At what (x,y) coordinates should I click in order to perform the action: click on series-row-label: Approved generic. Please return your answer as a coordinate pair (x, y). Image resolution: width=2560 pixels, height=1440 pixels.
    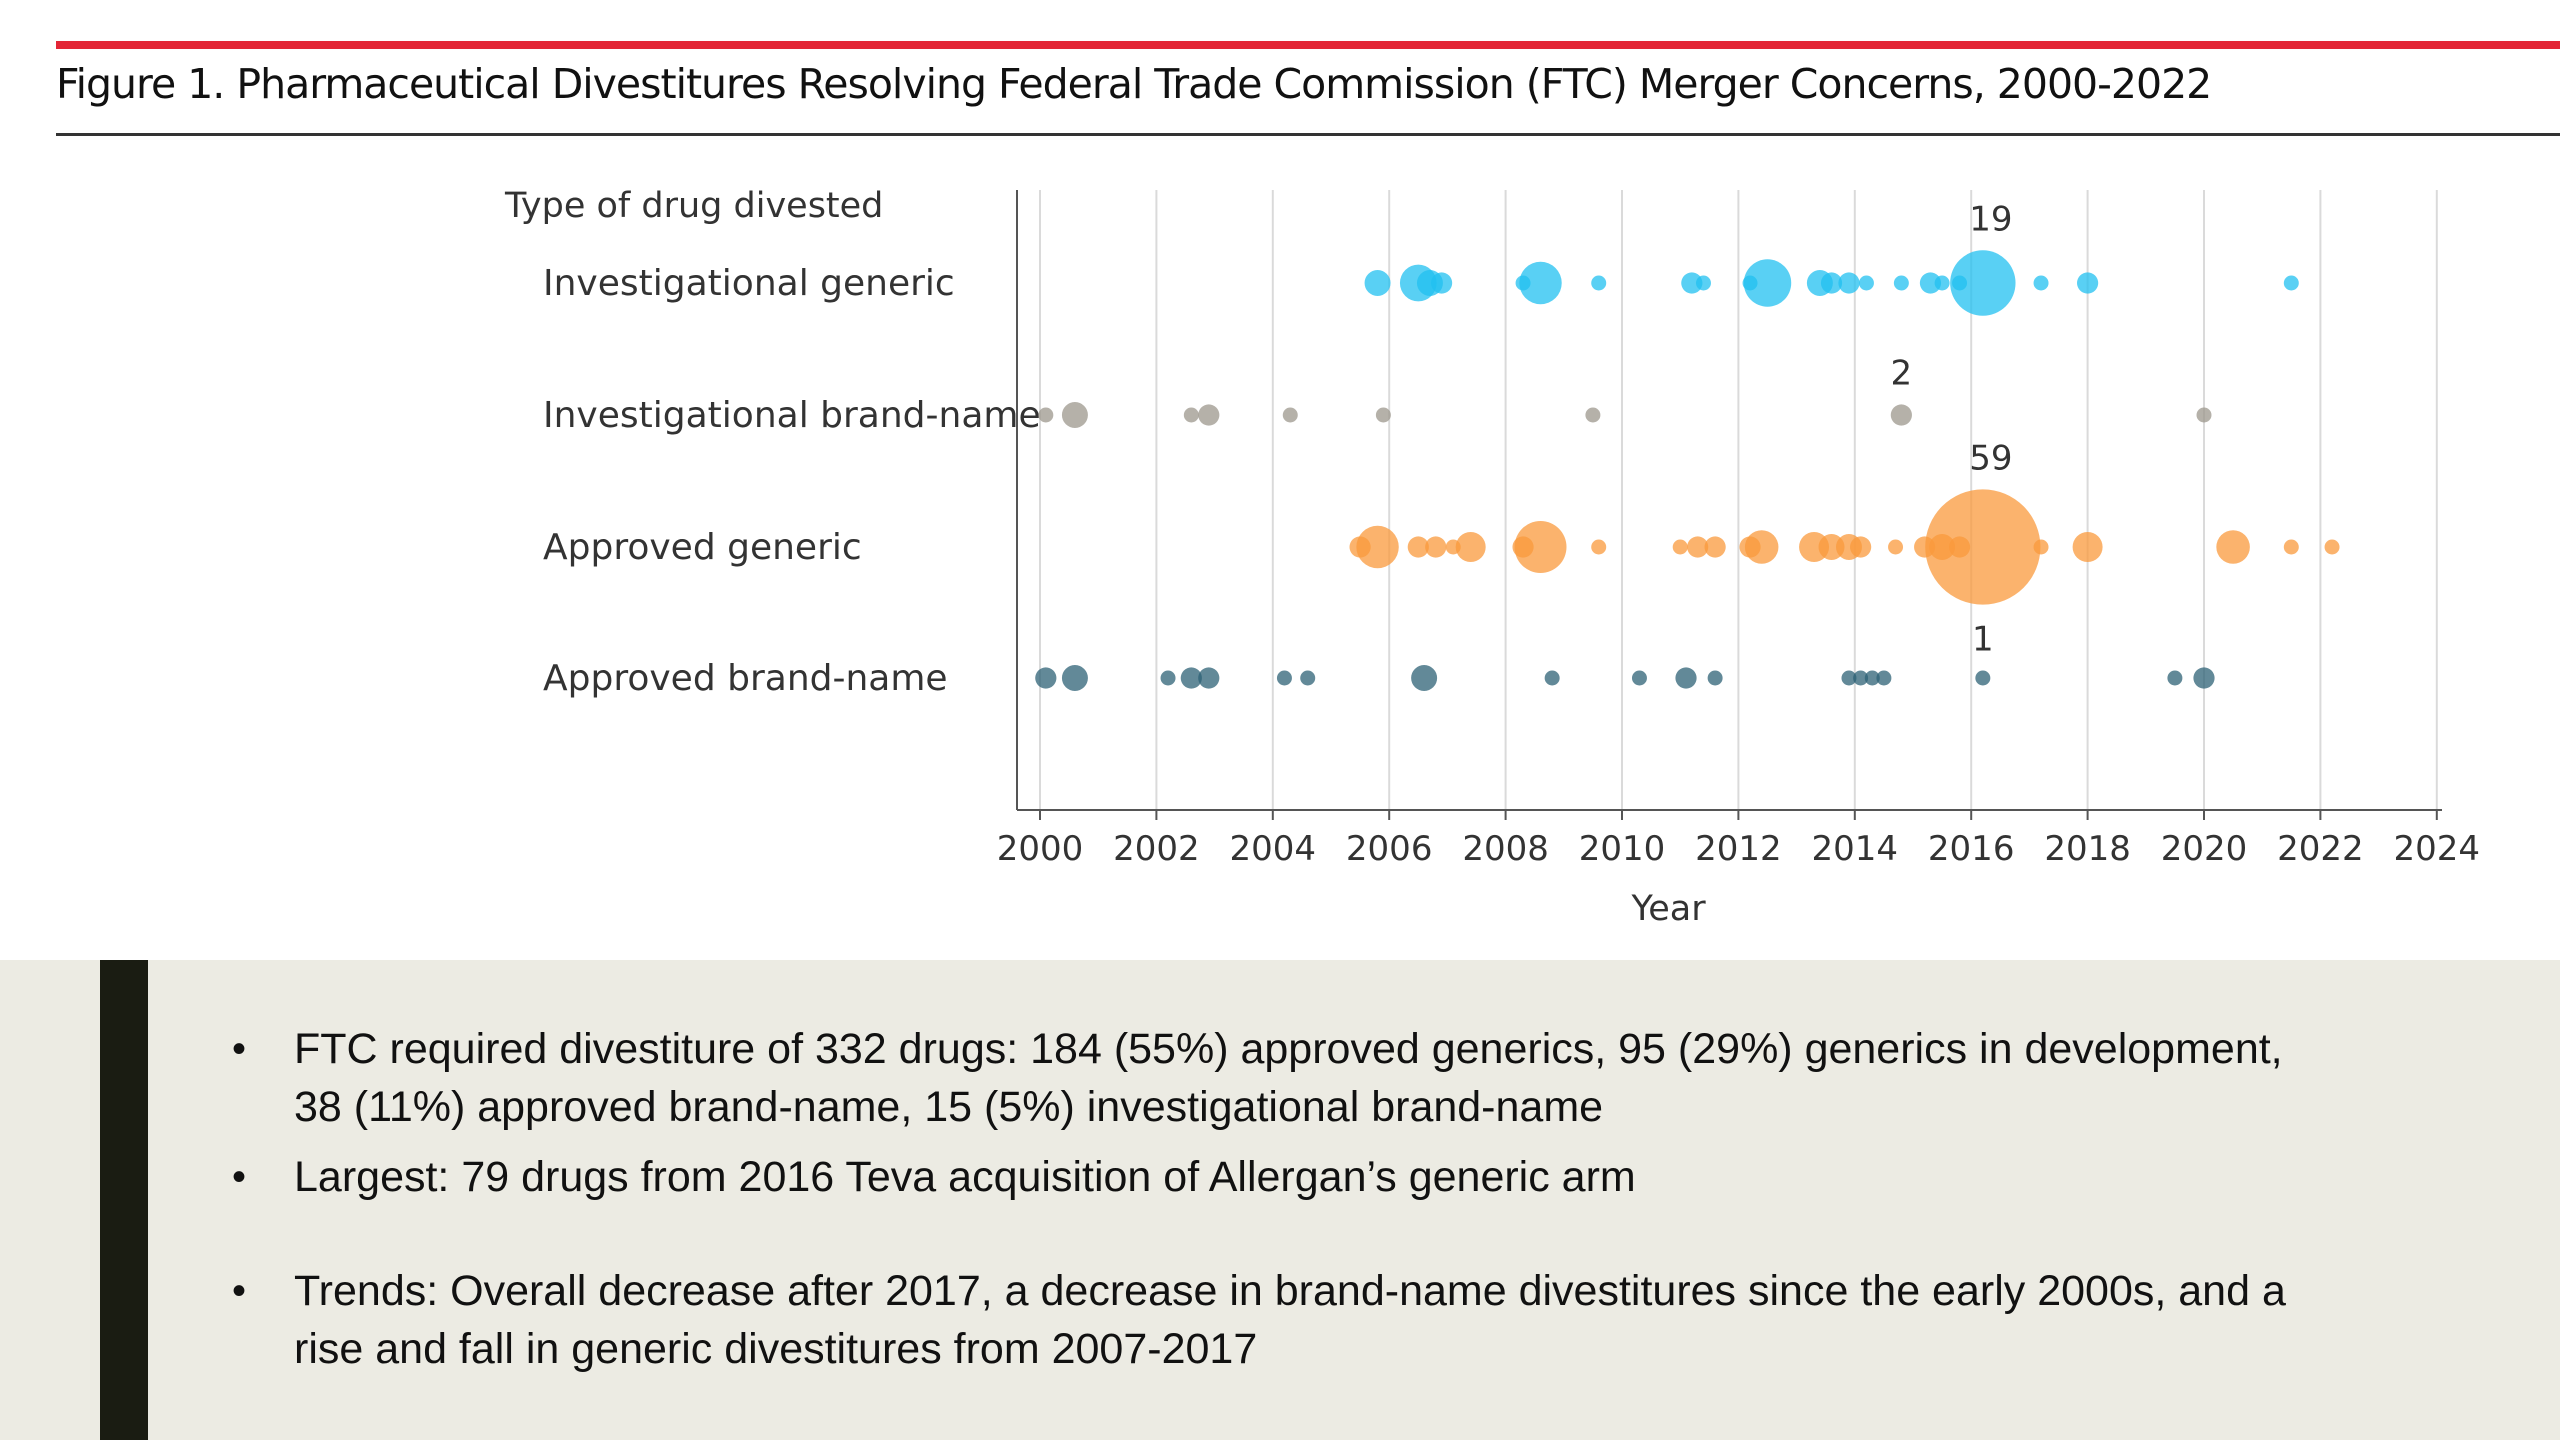
    Looking at the image, I should click on (702, 547).